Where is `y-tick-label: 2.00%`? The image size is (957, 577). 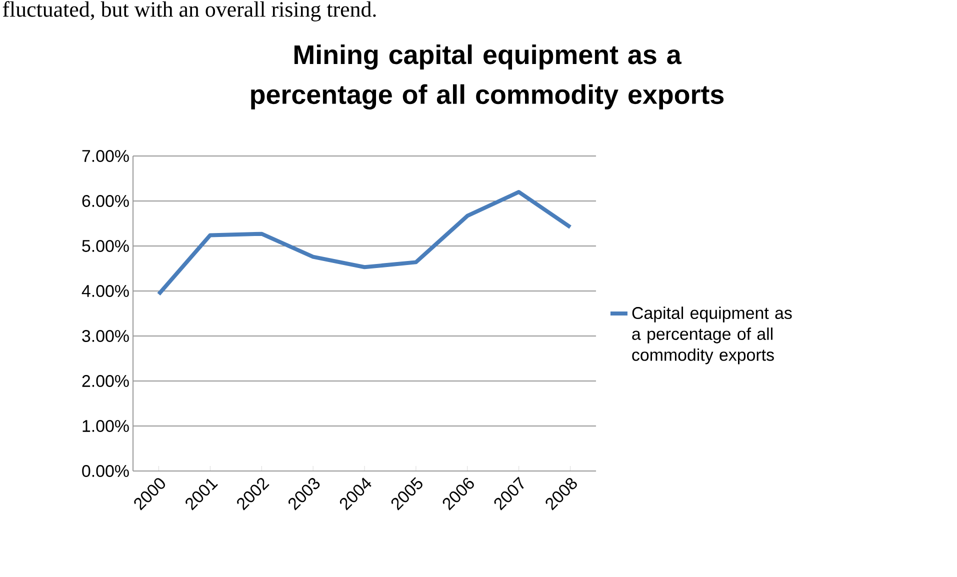
y-tick-label: 2.00% is located at coordinates (105, 380).